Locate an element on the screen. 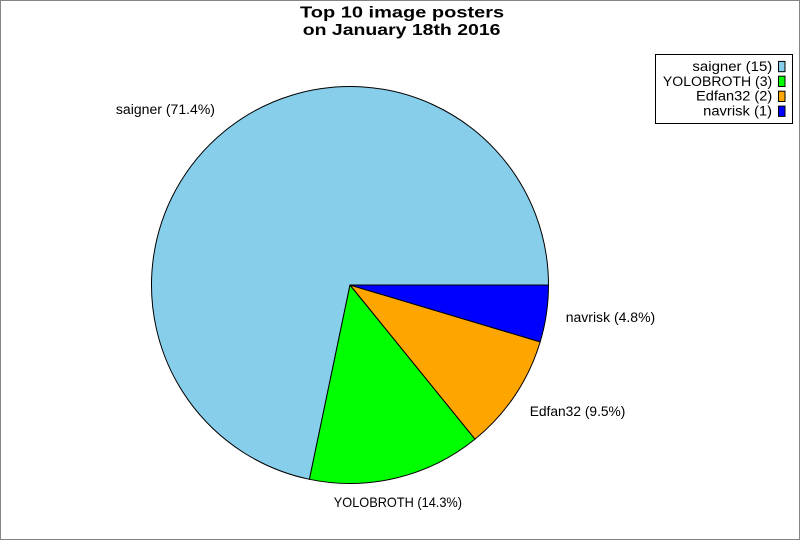  svg-text: saigner (15) is located at coordinates (732, 66).